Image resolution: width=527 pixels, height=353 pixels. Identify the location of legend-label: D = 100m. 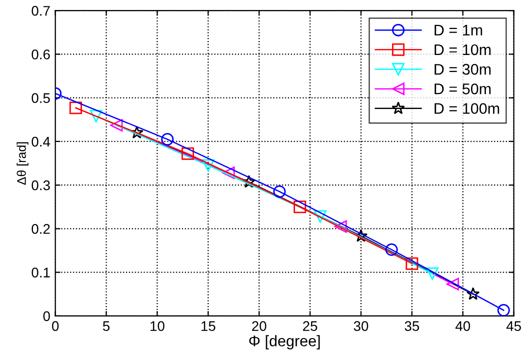
(467, 108).